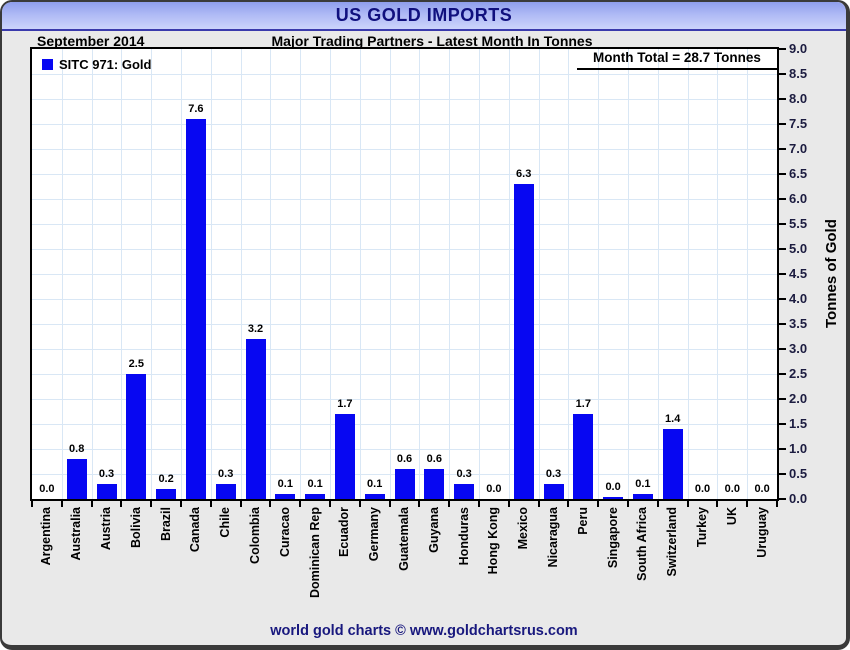  I want to click on x-tick-label: Ecuador, so click(344, 532).